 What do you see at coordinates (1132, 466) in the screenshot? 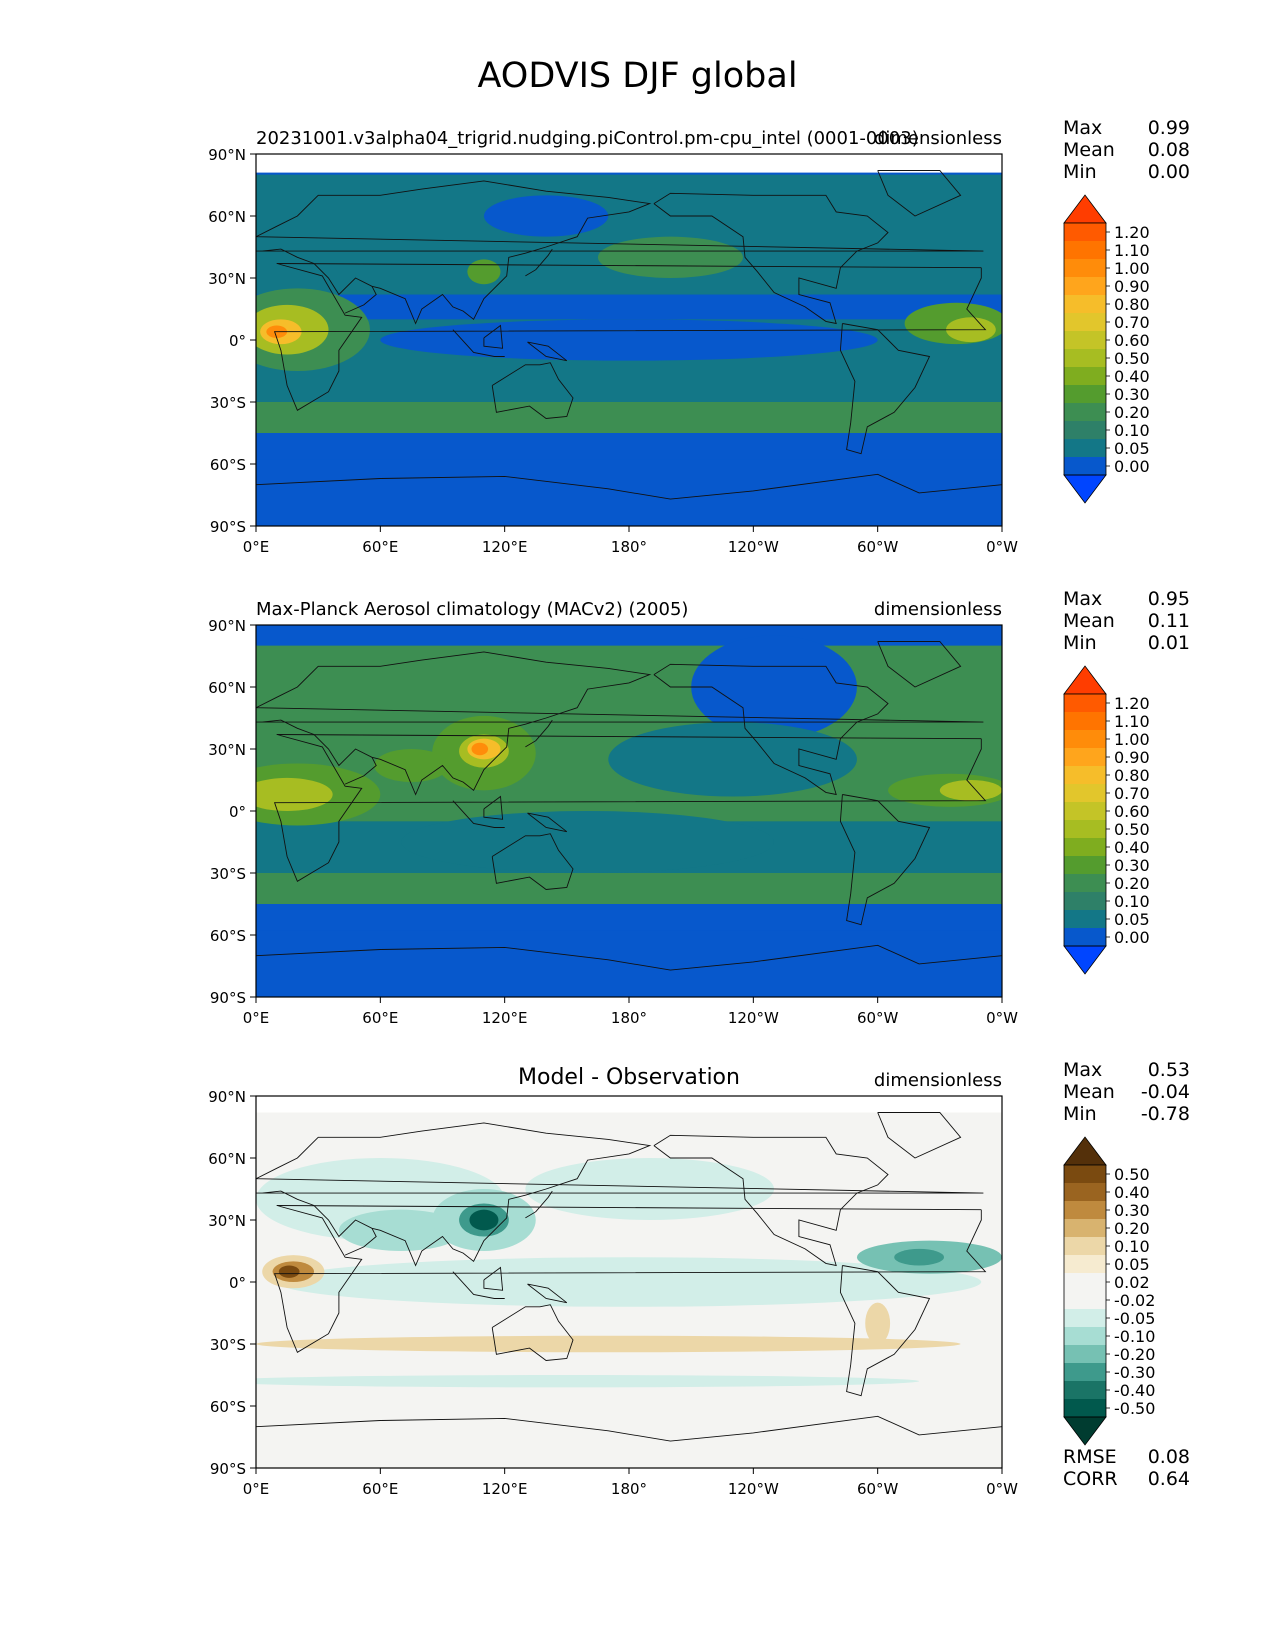
I see `colorbar-tick-label: 0.00` at bounding box center [1132, 466].